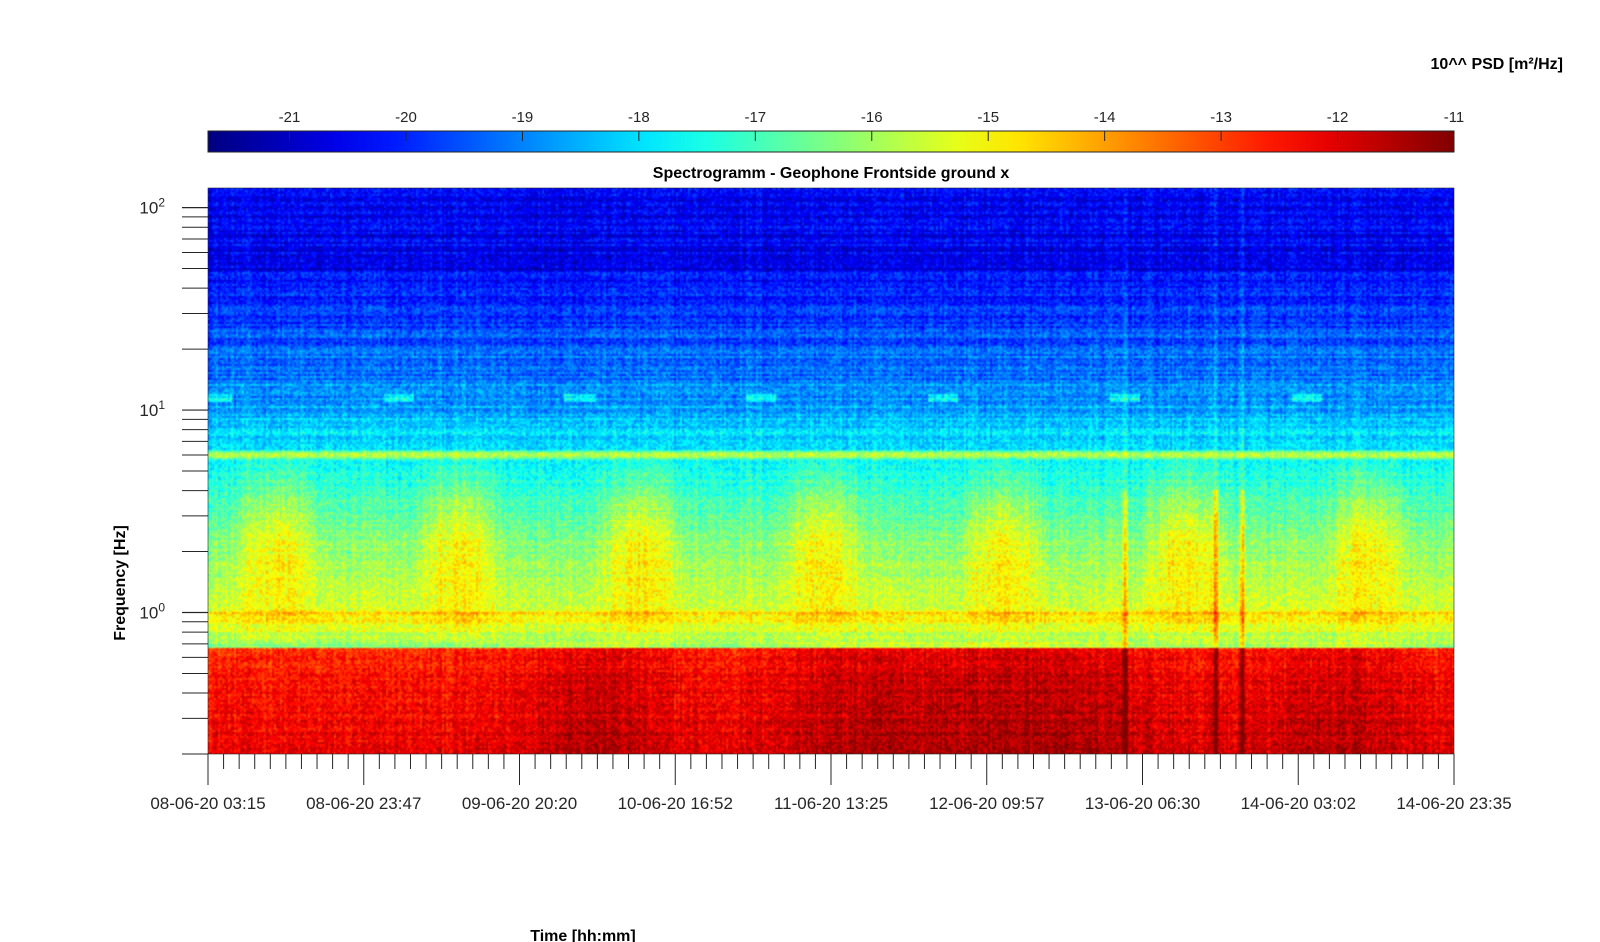 The height and width of the screenshot is (942, 1600). Describe the element at coordinates (872, 117) in the screenshot. I see `colorbar-tick-label: -16` at that location.